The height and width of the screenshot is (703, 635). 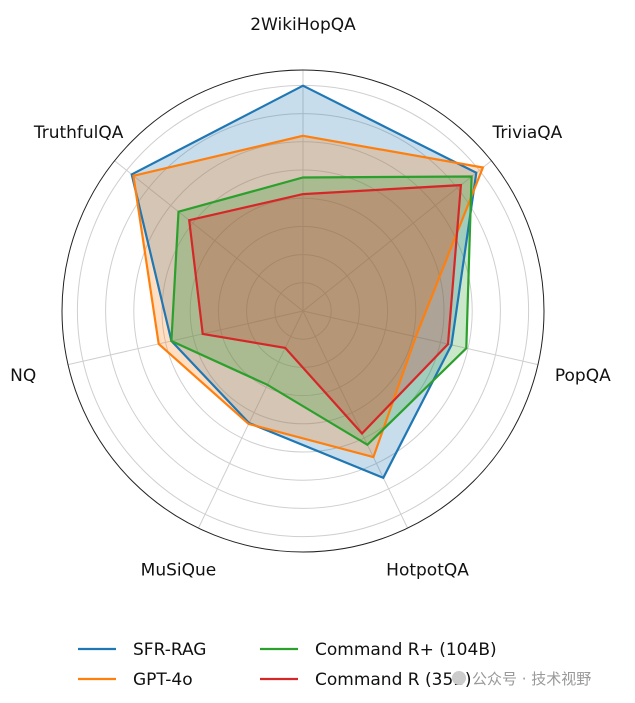 What do you see at coordinates (427, 571) in the screenshot?
I see `axis-label-hotpotqa: HotpotQA` at bounding box center [427, 571].